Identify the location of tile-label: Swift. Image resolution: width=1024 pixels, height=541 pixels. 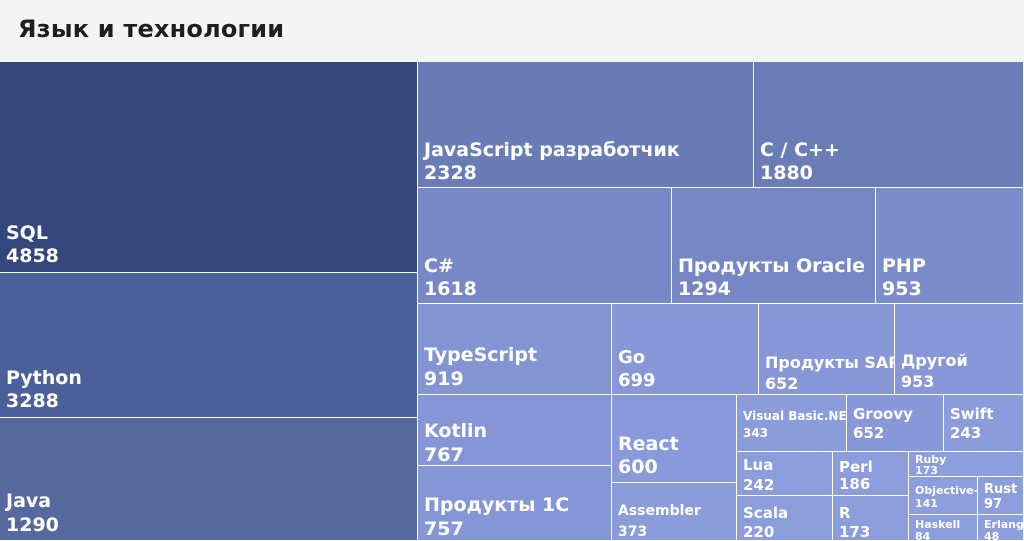
(972, 414).